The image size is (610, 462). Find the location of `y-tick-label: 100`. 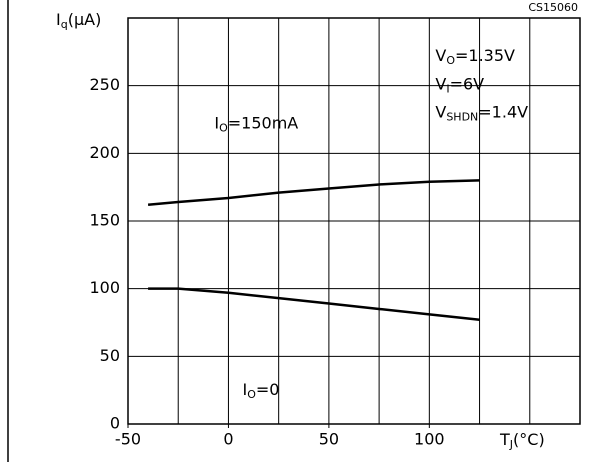

y-tick-label: 100 is located at coordinates (104, 287).